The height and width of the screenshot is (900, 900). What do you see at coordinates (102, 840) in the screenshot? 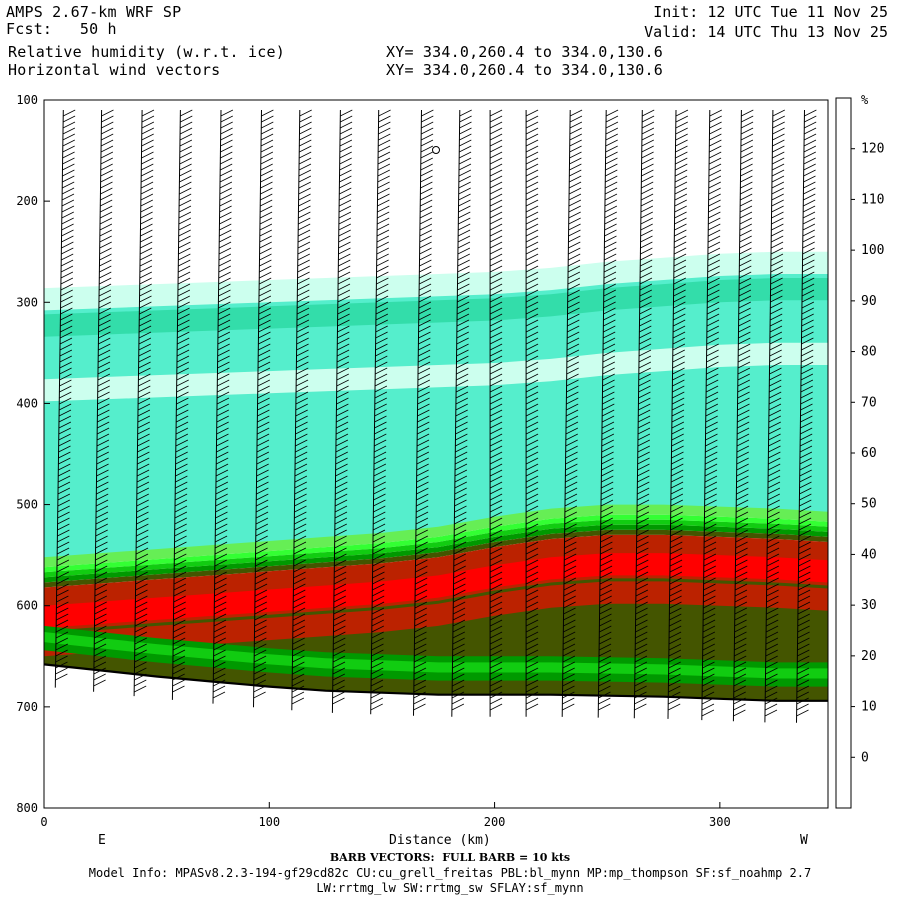
I see `east-label: E` at bounding box center [102, 840].